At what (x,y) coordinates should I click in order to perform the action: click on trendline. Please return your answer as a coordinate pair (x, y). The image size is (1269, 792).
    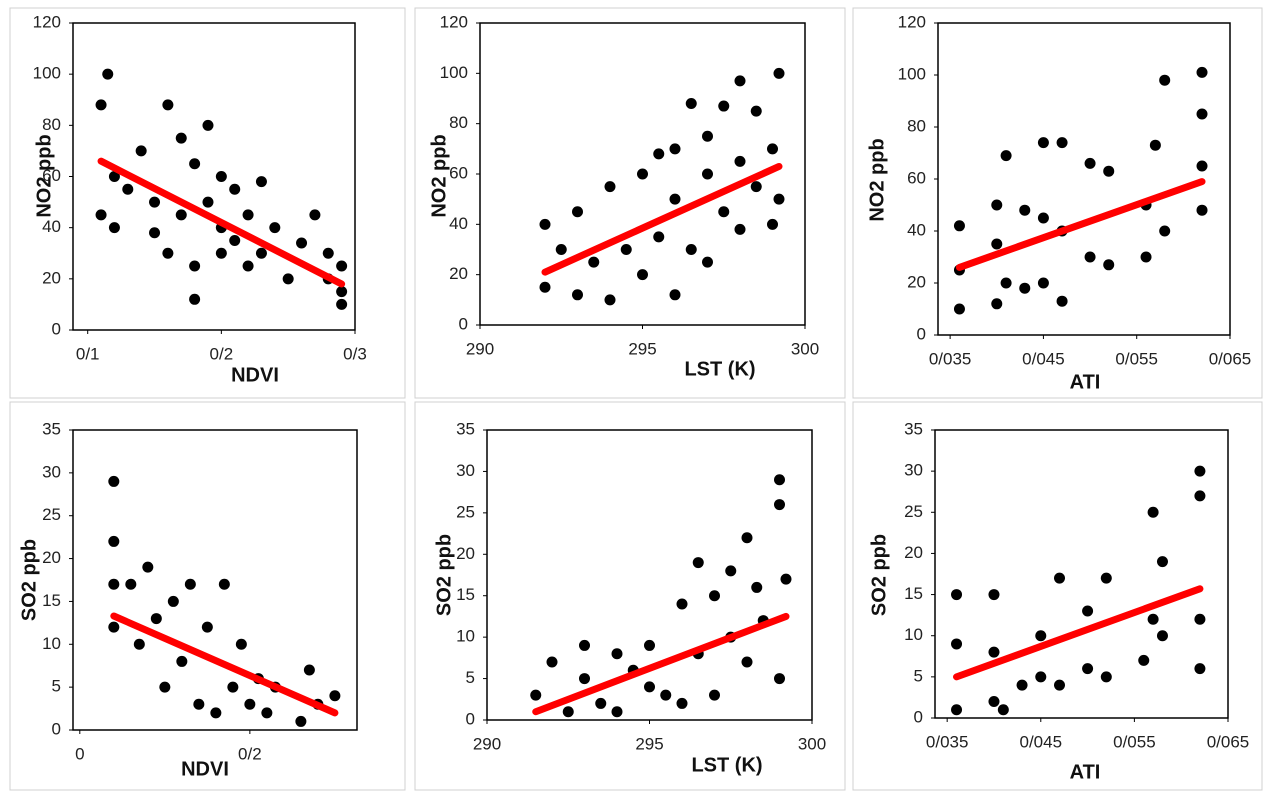
    Looking at the image, I should click on (1080, 224).